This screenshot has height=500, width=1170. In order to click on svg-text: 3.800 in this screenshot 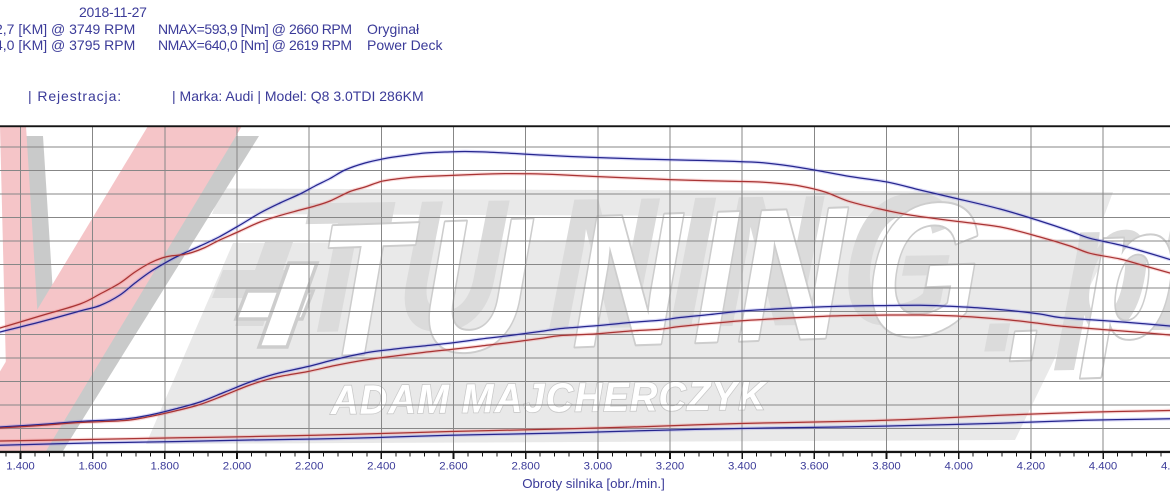, I will do `click(886, 467)`.